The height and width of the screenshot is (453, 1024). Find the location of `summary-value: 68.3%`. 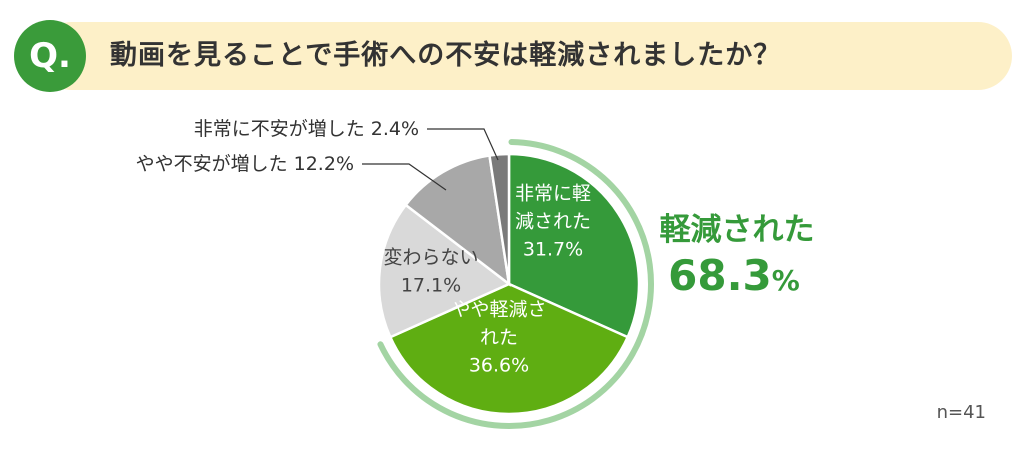

summary-value: 68.3% is located at coordinates (734, 275).